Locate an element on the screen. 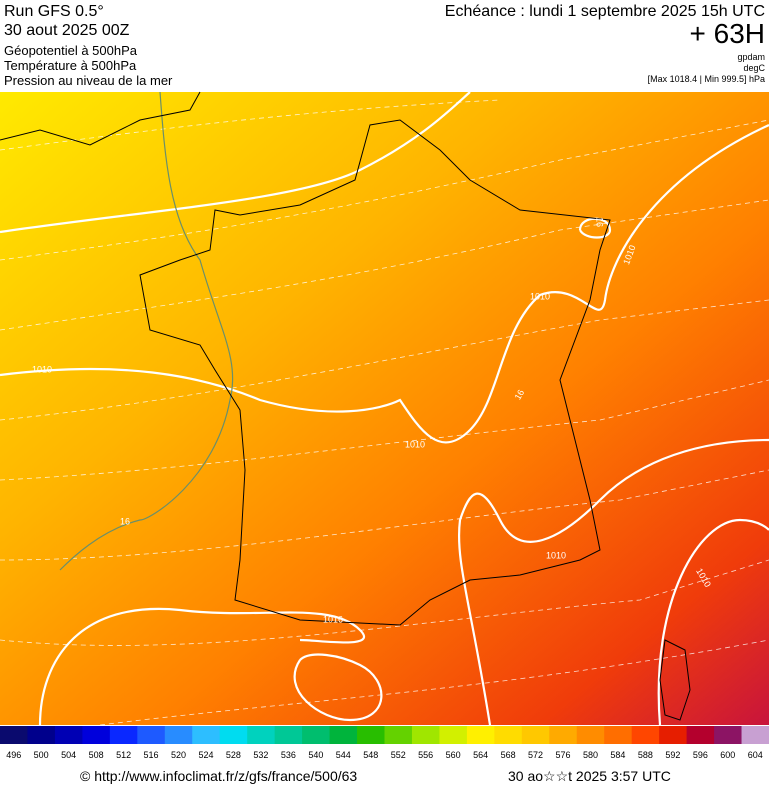  scale-label: 512 is located at coordinates (123, 755).